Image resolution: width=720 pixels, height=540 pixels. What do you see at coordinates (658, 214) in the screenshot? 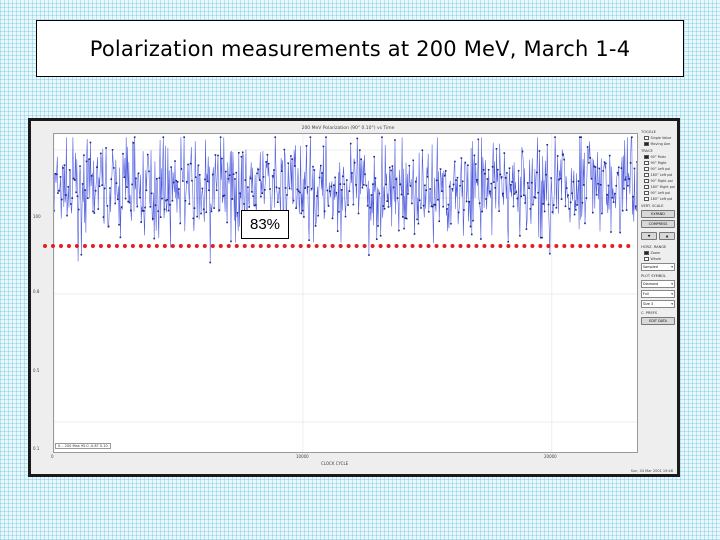
I see `expand-button: EXPAND` at bounding box center [658, 214].